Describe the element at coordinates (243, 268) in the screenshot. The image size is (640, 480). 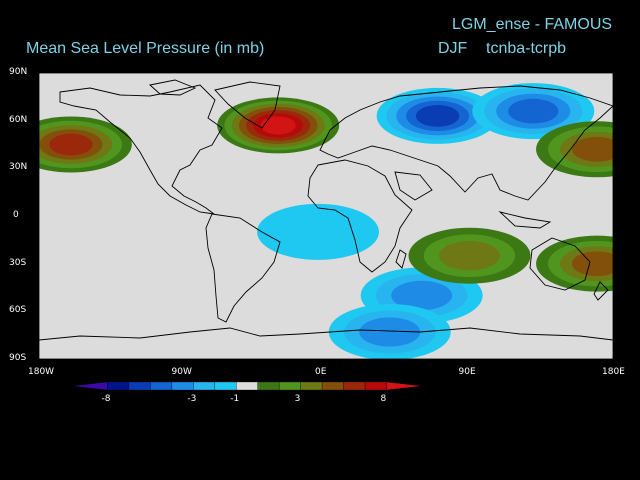
I see `coastline-south-america` at that location.